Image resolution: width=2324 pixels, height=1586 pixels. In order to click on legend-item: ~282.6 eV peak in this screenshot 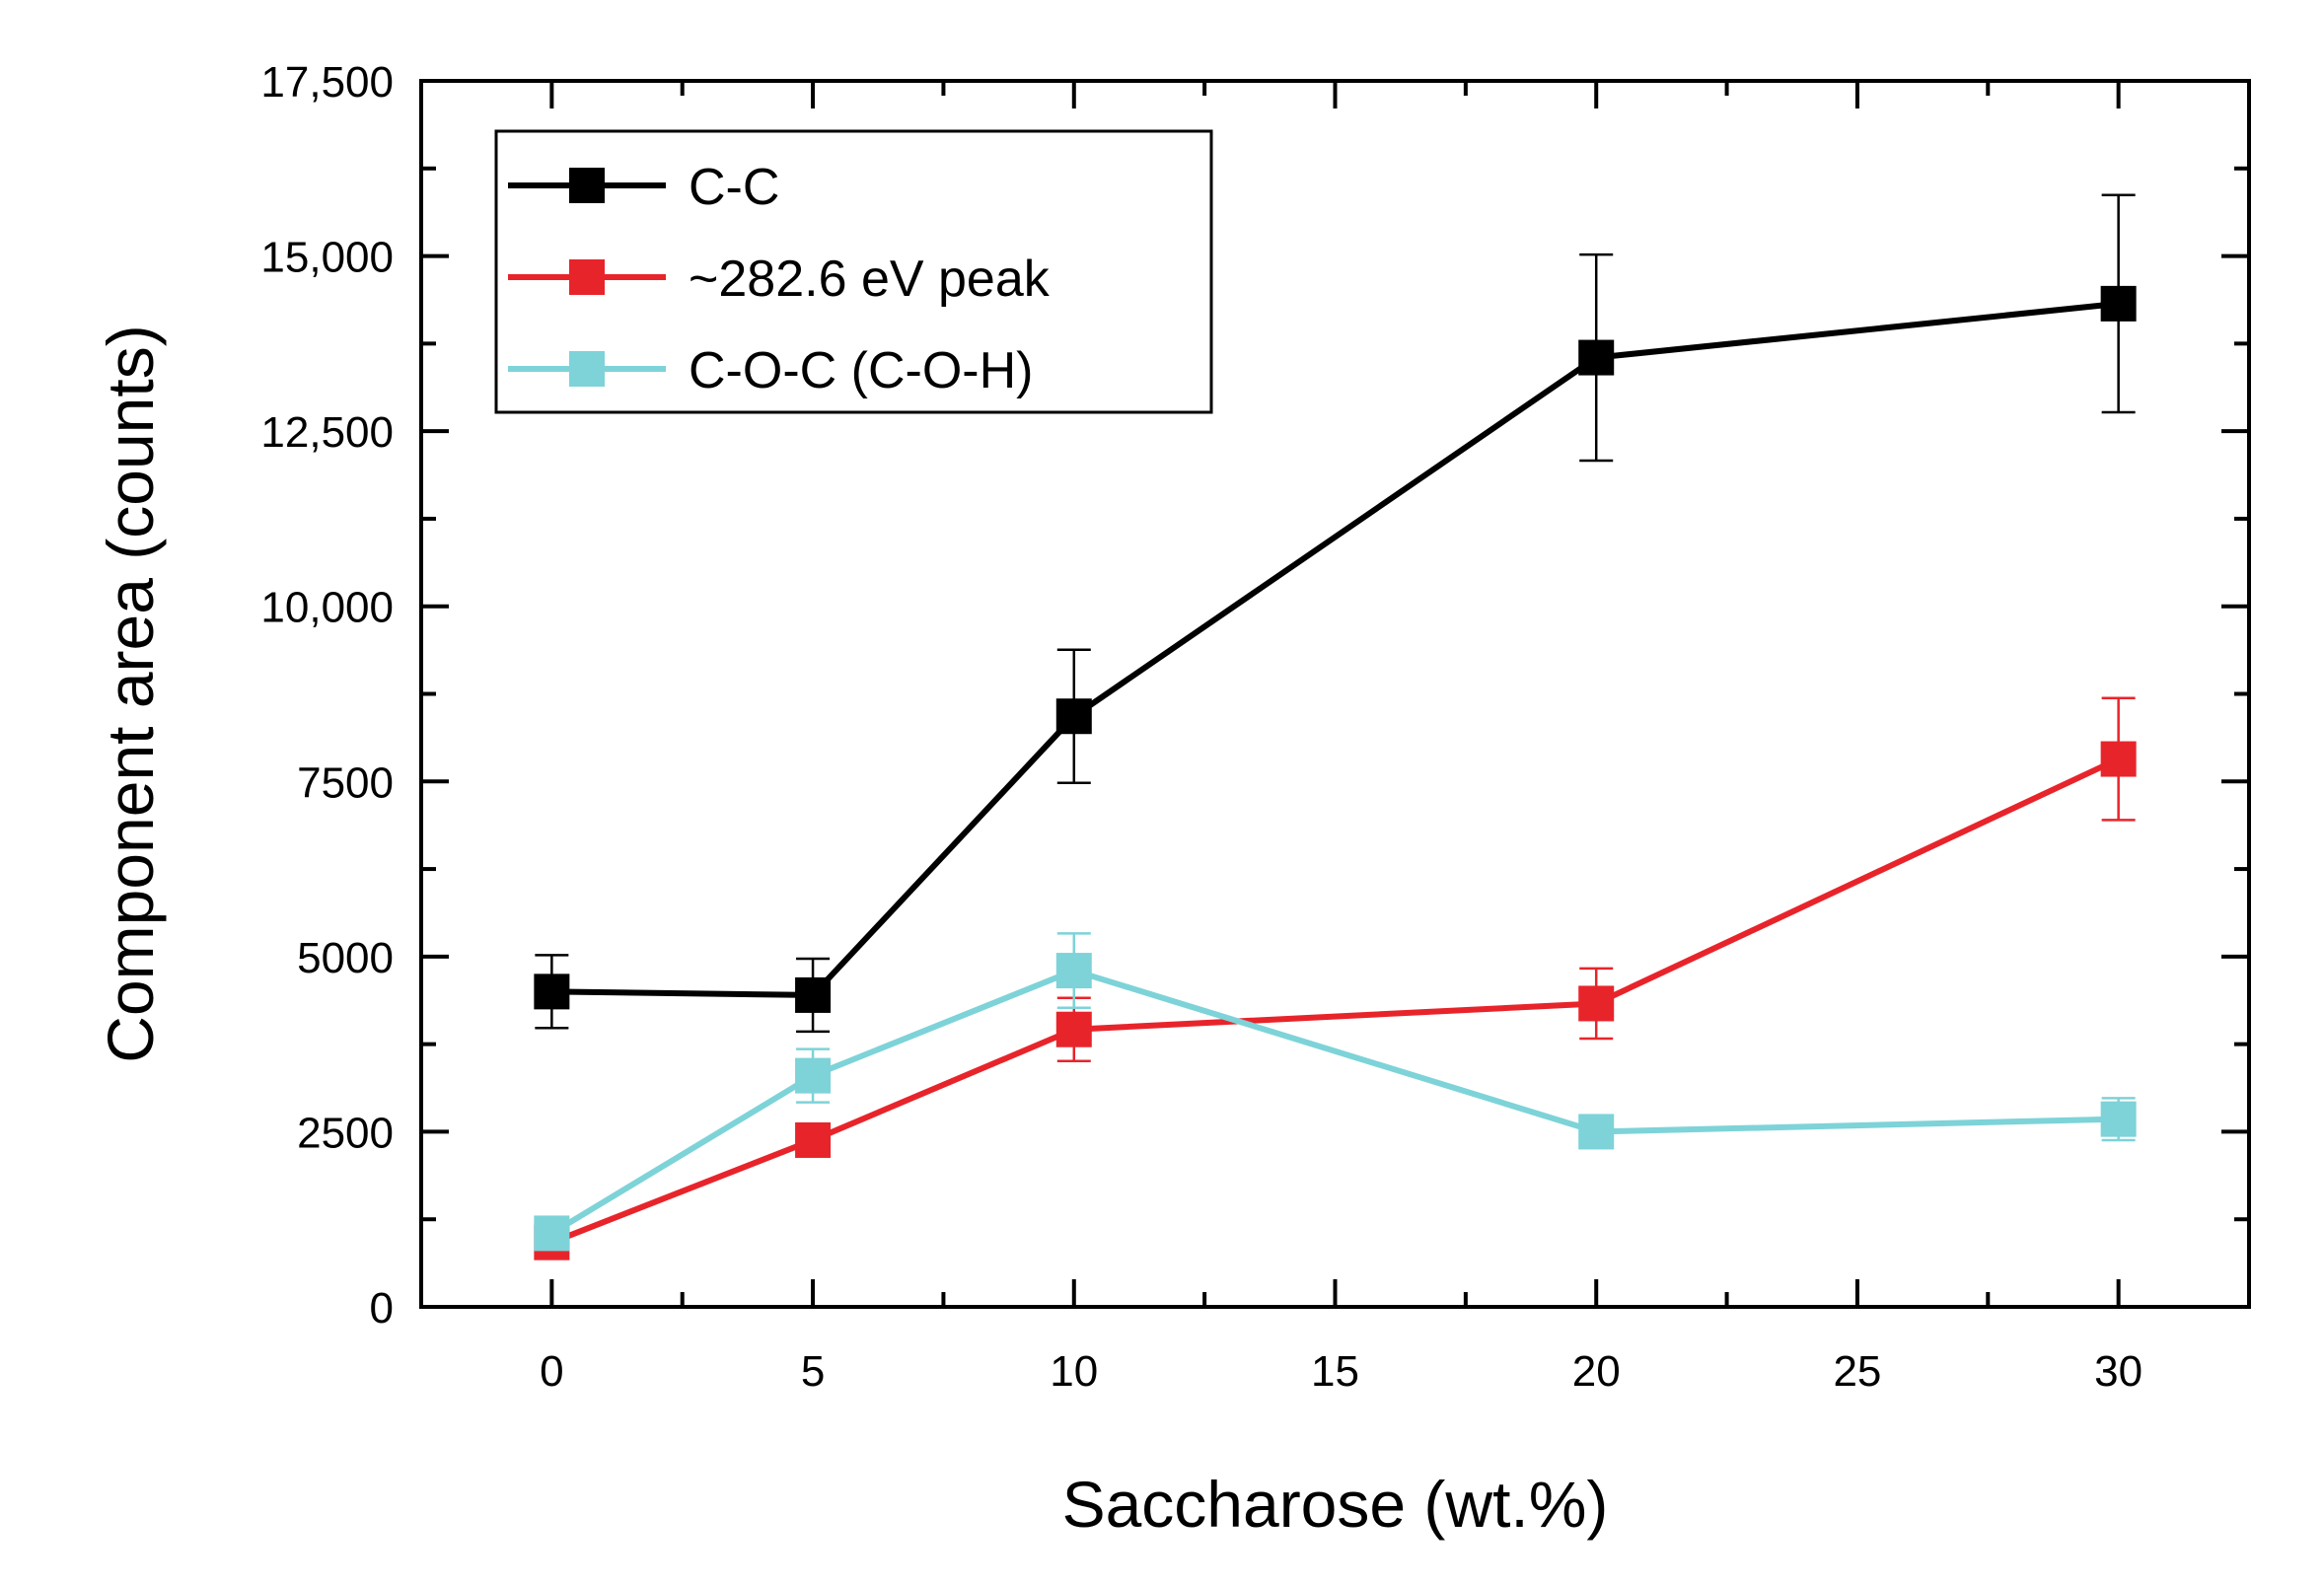, I will do `click(779, 279)`.